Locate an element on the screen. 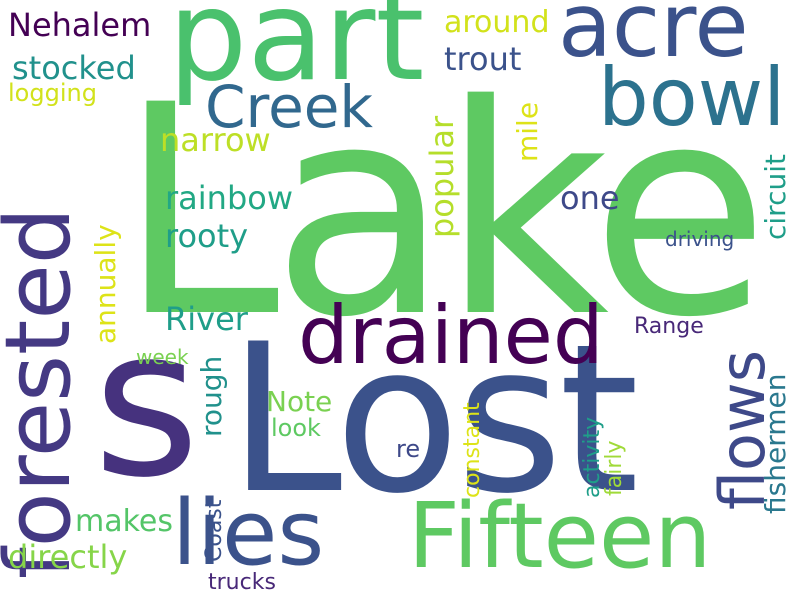  word-mile: mile is located at coordinates (527, 131).